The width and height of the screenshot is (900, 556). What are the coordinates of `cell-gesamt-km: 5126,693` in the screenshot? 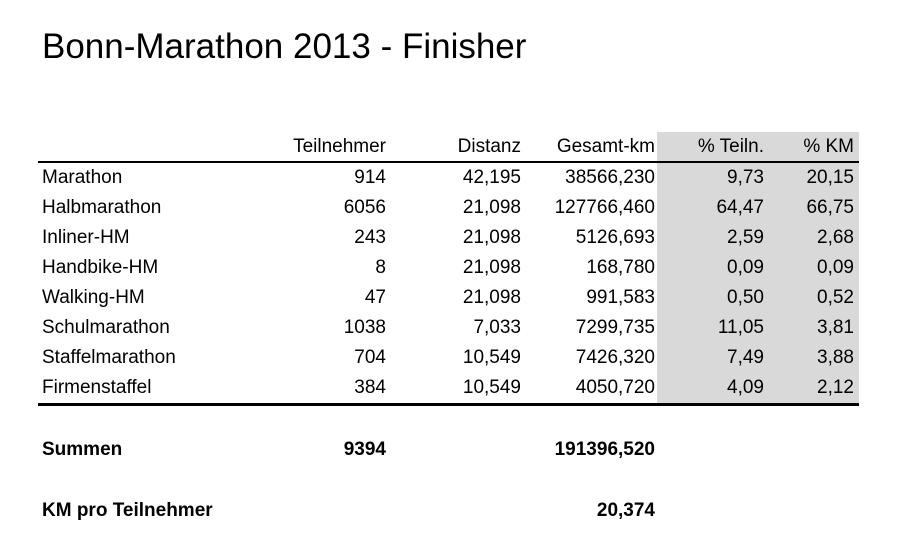 It's located at (615, 237).